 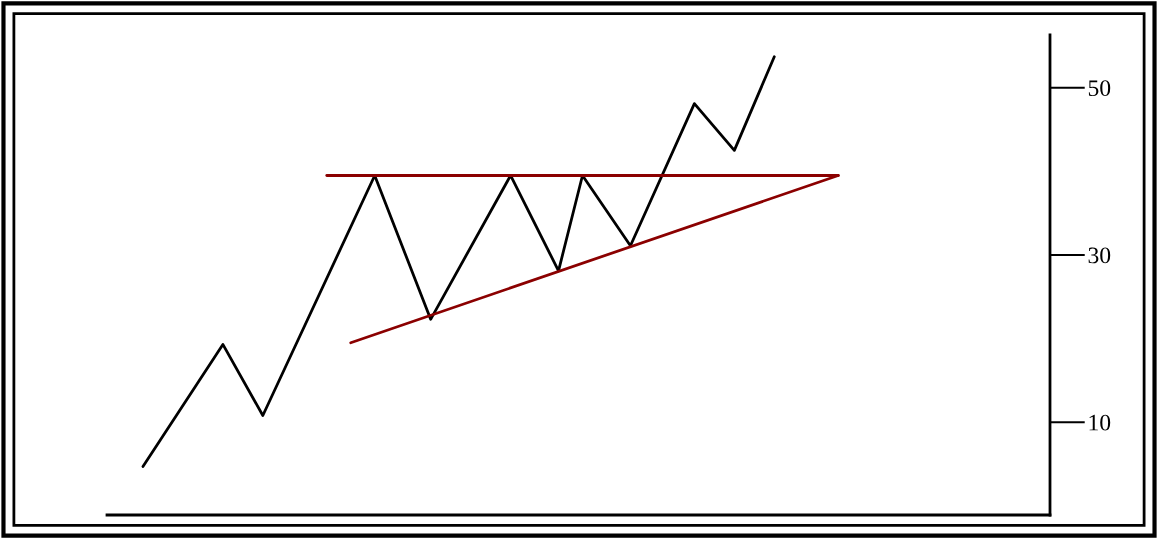 What do you see at coordinates (1099, 88) in the screenshot?
I see `y-tick-label: 50` at bounding box center [1099, 88].